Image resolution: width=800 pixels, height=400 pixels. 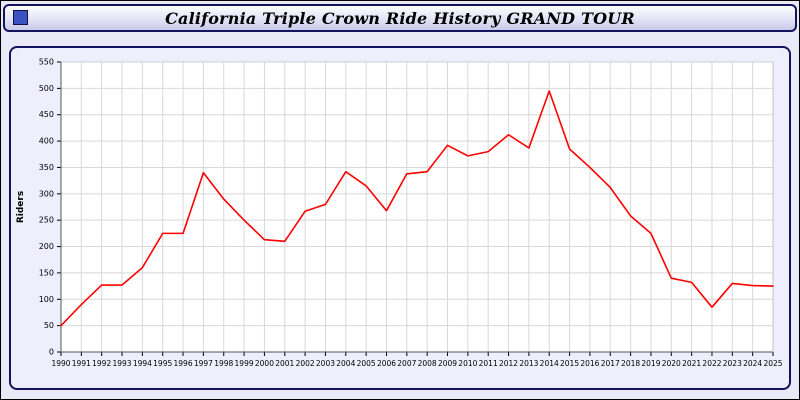 I want to click on svg-text: 2005, so click(x=366, y=363).